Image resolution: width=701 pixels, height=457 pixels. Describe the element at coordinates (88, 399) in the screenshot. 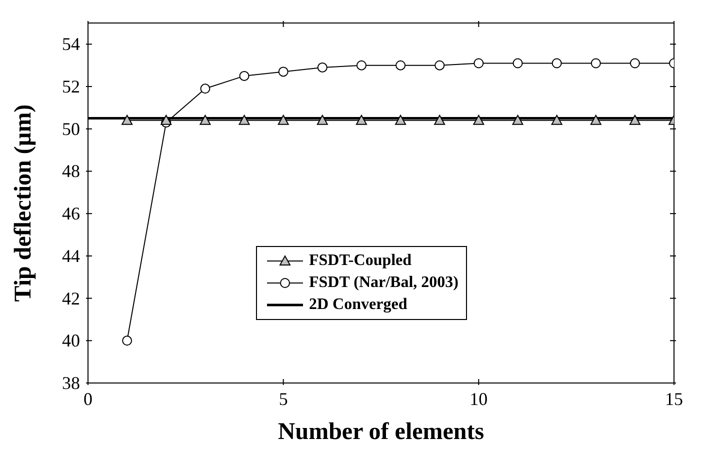

I see `x-tick-label: 0` at that location.